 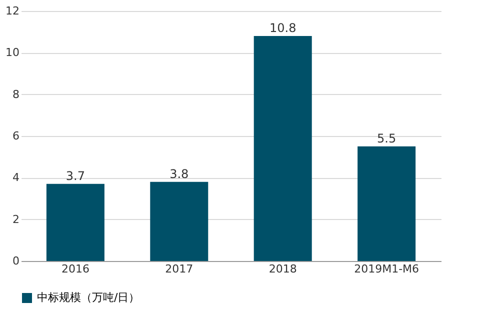 I want to click on x-tick-label: 2019M1-M6, so click(x=387, y=269).